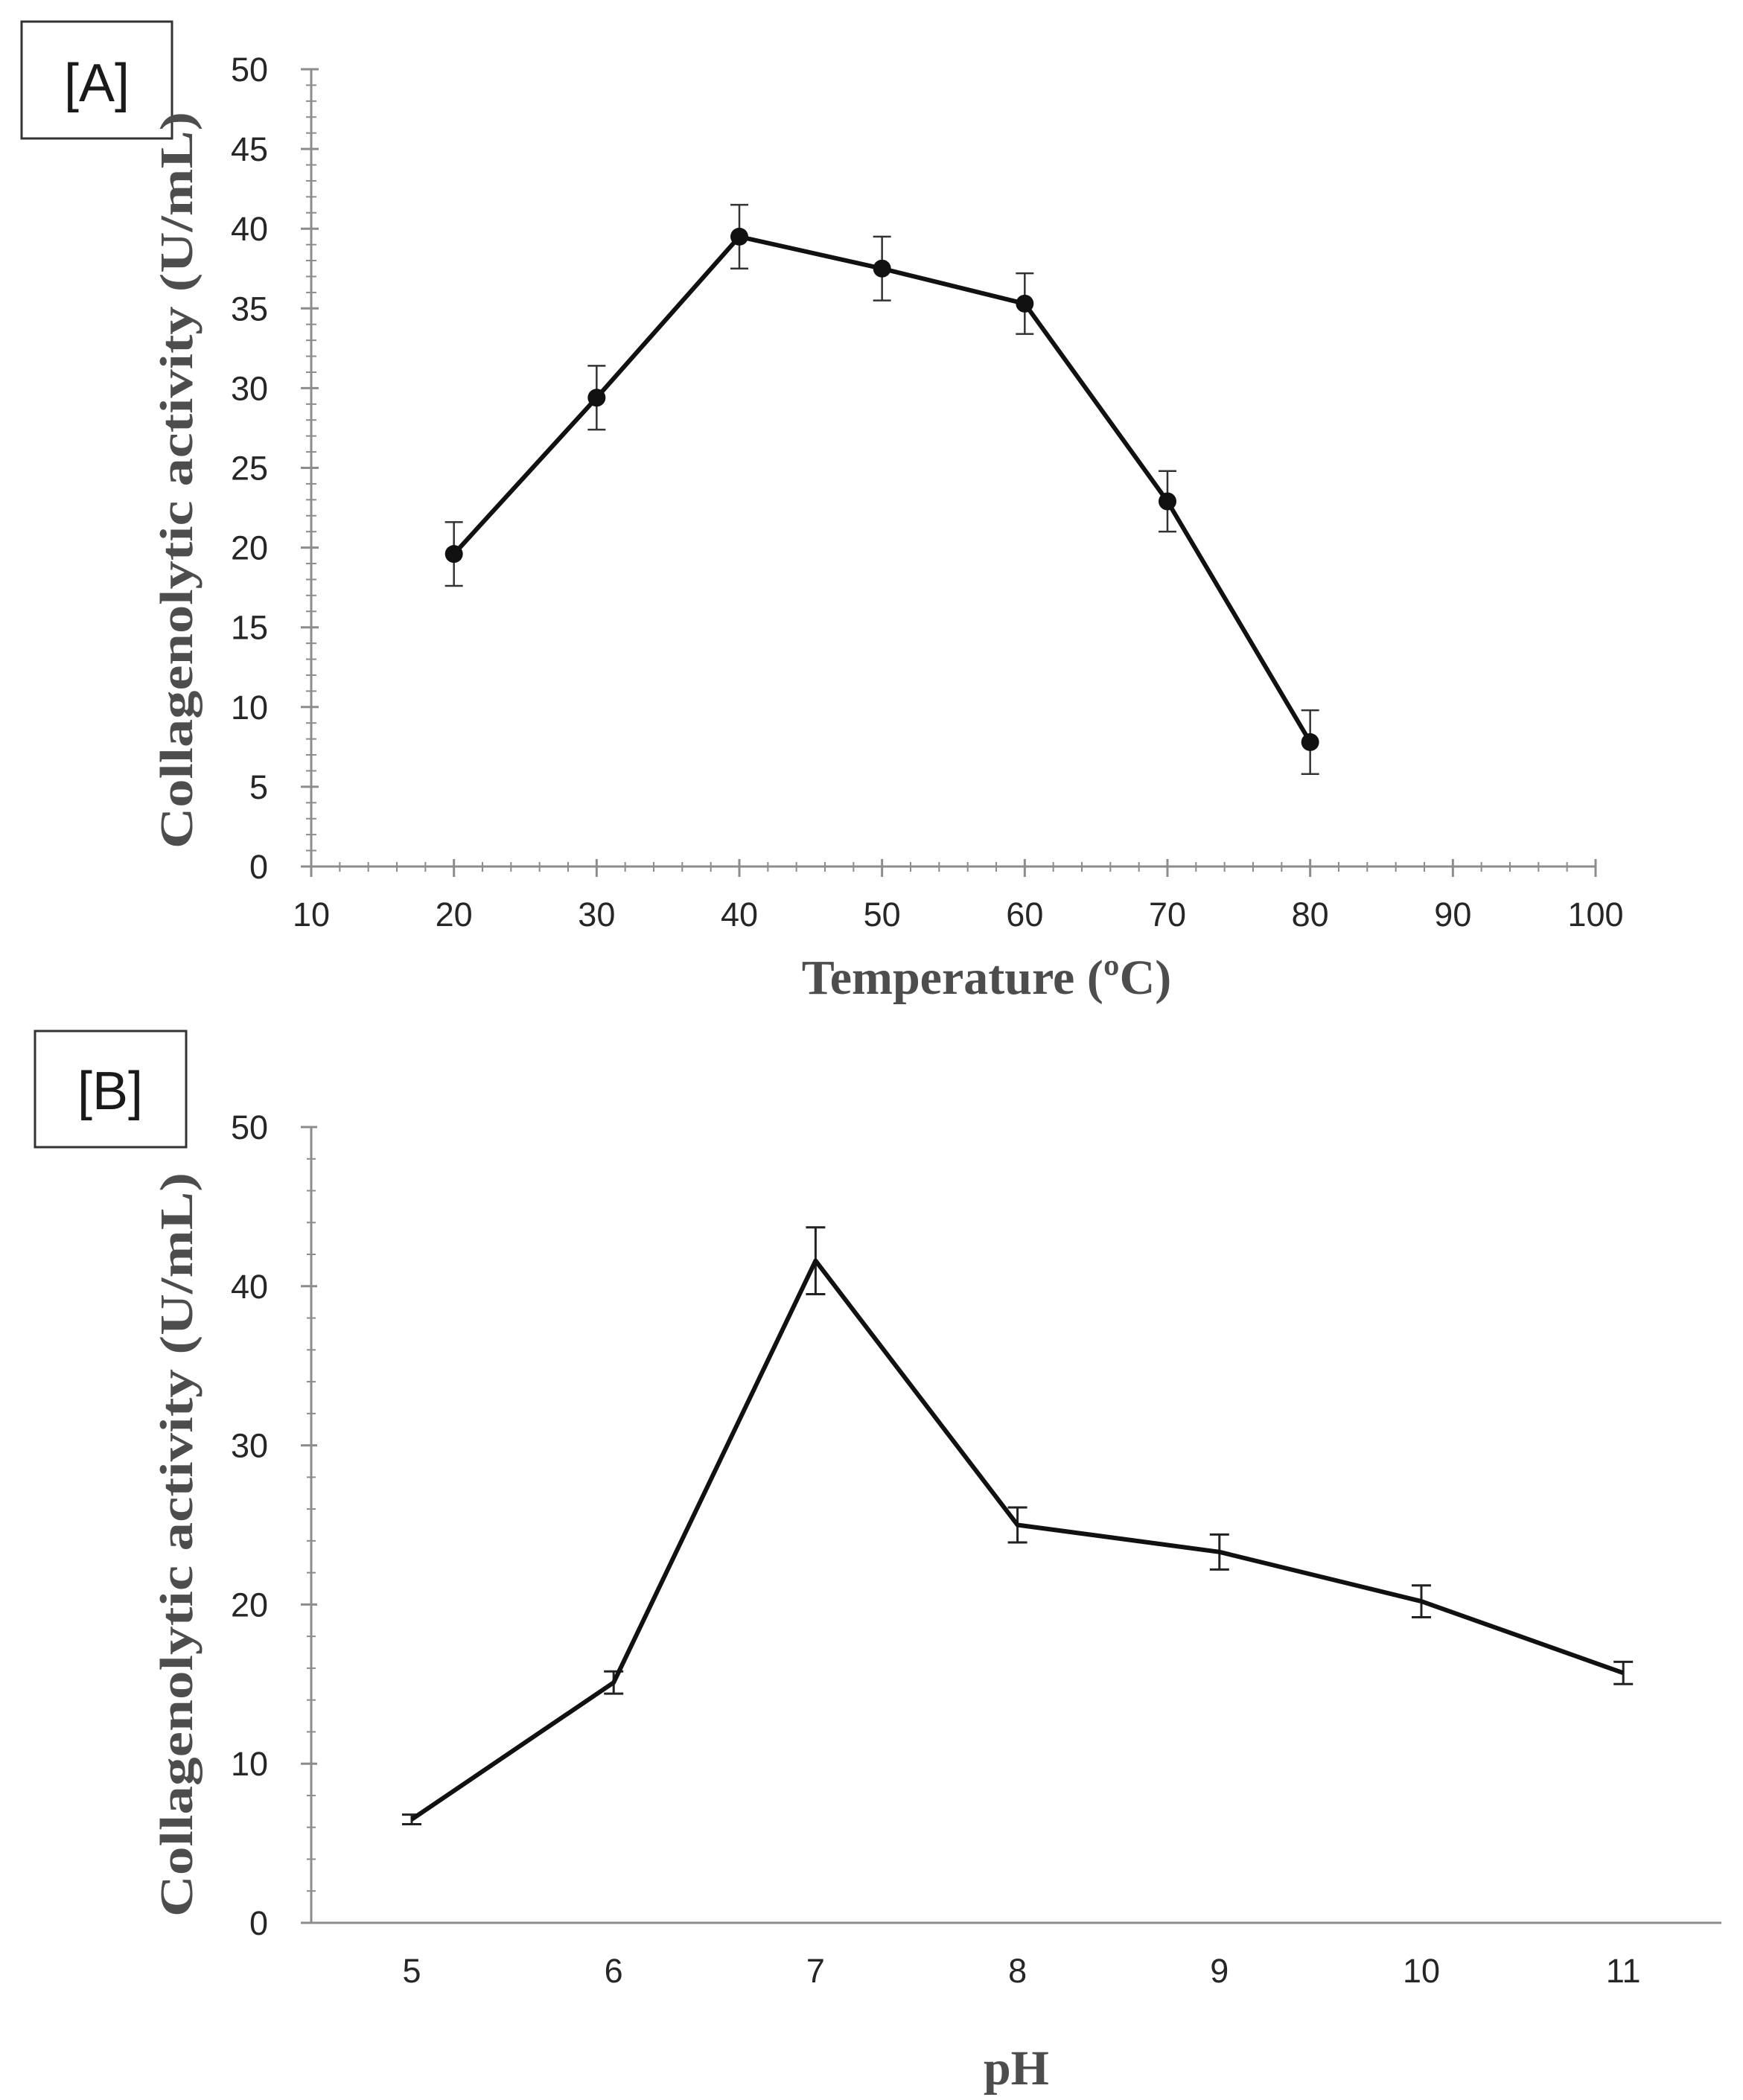 The width and height of the screenshot is (1743, 2100). Describe the element at coordinates (250, 149) in the screenshot. I see `panel-a-y-tick-label: 45` at that location.